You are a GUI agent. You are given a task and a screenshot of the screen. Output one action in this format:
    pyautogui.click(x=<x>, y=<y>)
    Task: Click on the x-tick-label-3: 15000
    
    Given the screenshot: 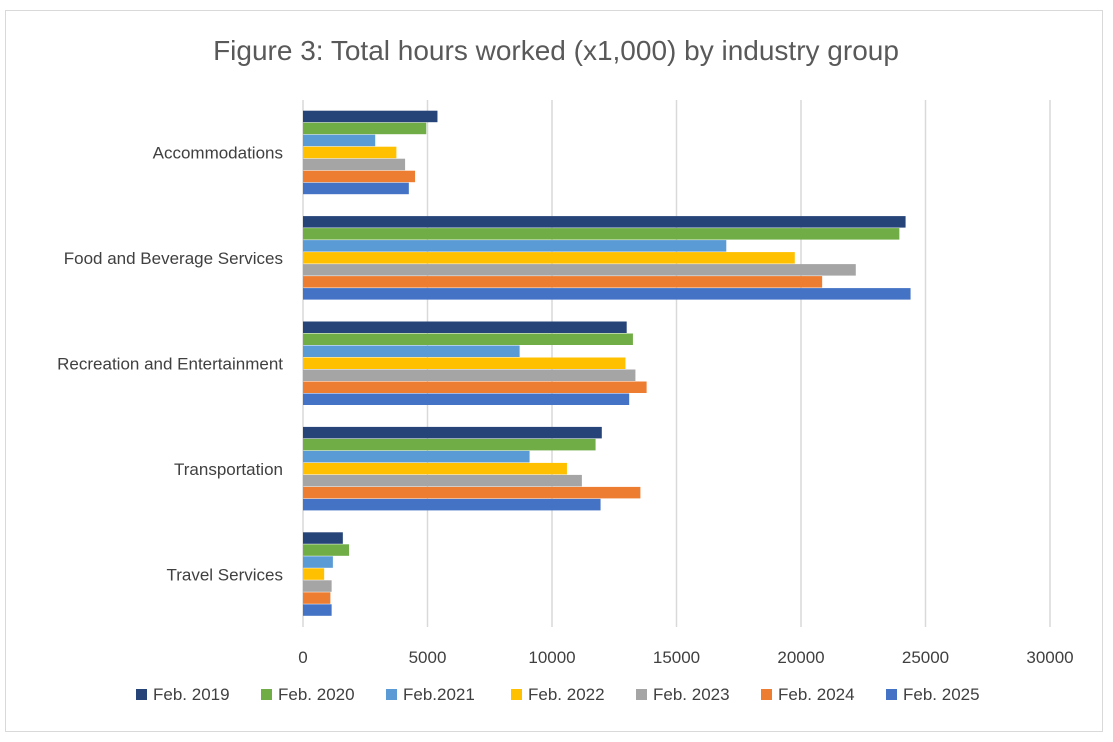 What is the action you would take?
    pyautogui.click(x=676, y=657)
    